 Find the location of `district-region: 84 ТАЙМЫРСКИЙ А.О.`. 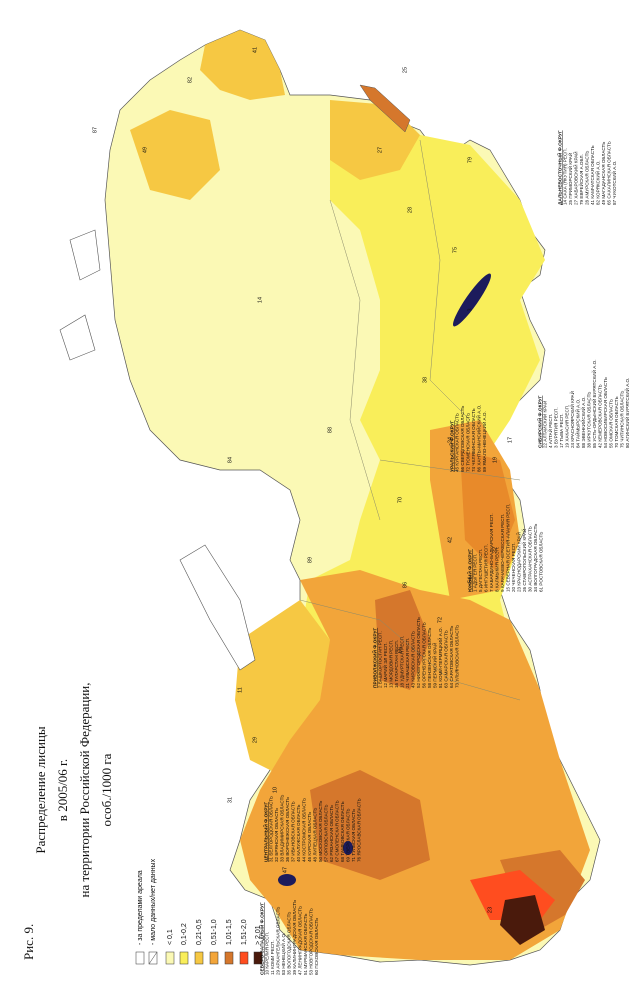

district-region: 84 ТАЙМЫРСКИЙ А.О. is located at coordinates (577, 423).